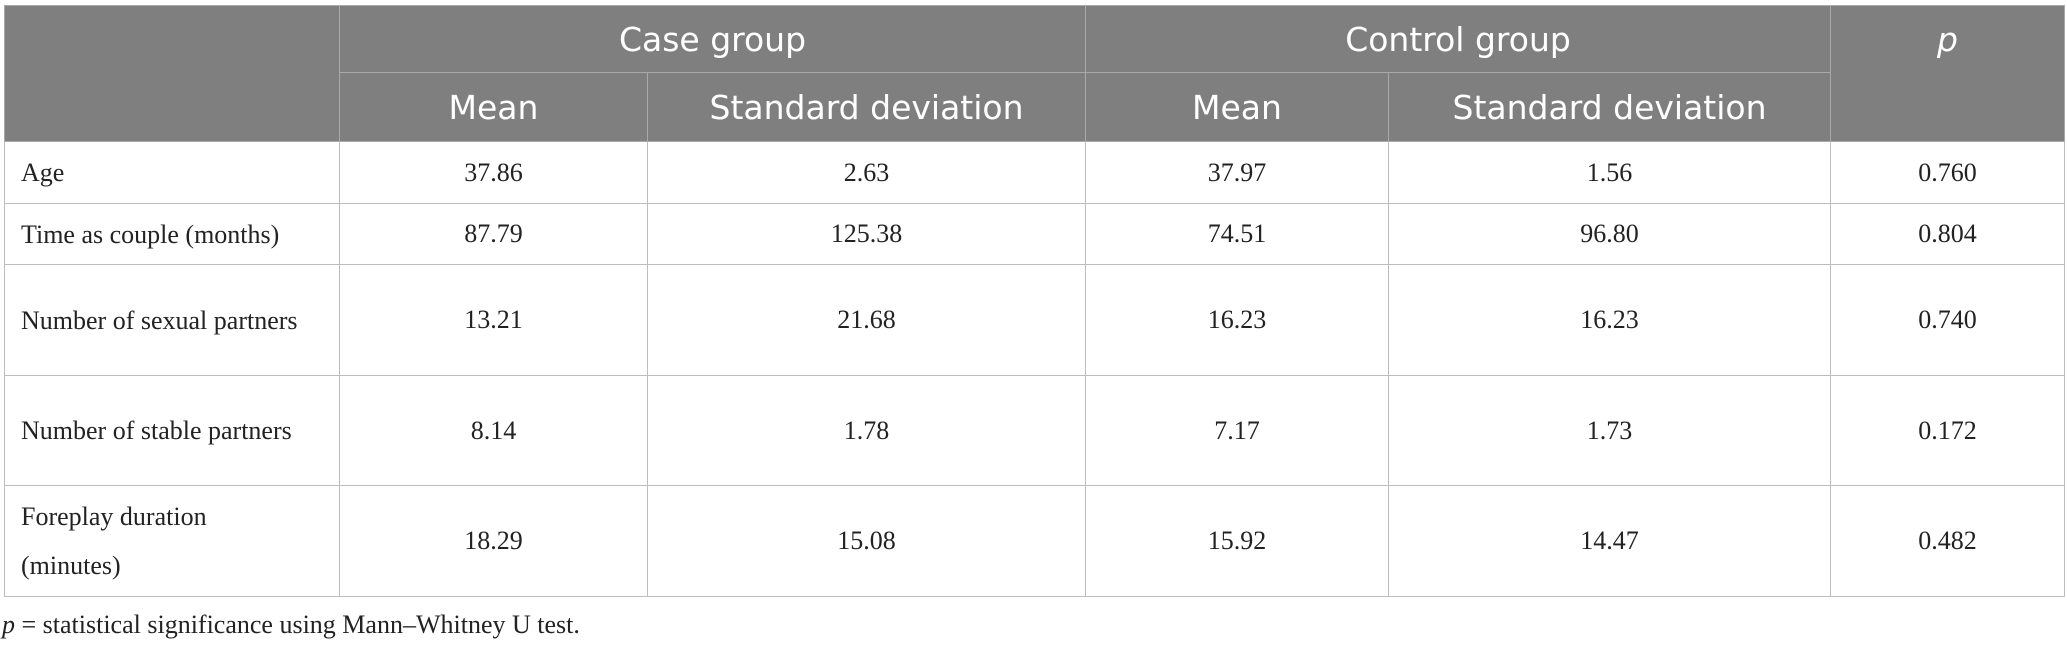 The width and height of the screenshot is (2067, 650). What do you see at coordinates (866, 430) in the screenshot?
I see `value-cell: 1.78` at bounding box center [866, 430].